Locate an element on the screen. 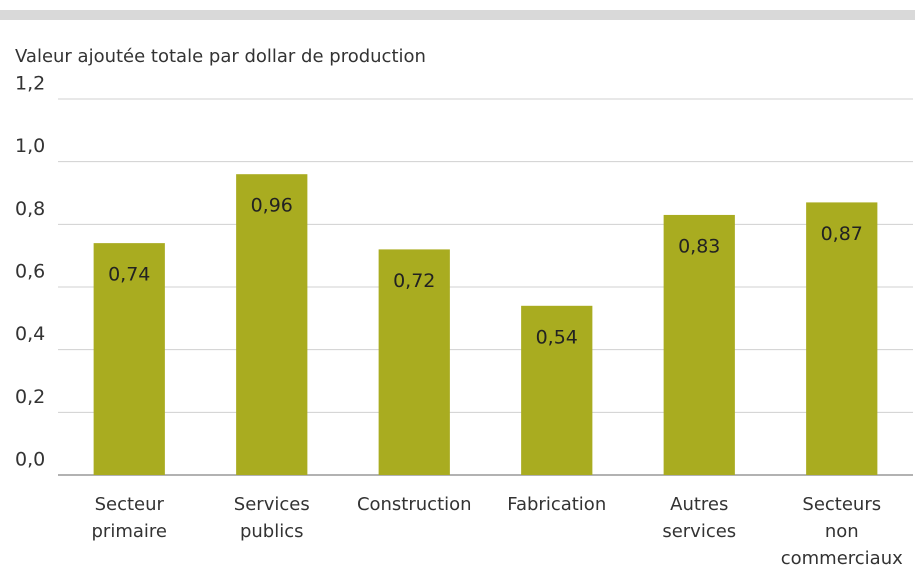 The height and width of the screenshot is (577, 915). y-tick-label: 0,2 is located at coordinates (30, 397).